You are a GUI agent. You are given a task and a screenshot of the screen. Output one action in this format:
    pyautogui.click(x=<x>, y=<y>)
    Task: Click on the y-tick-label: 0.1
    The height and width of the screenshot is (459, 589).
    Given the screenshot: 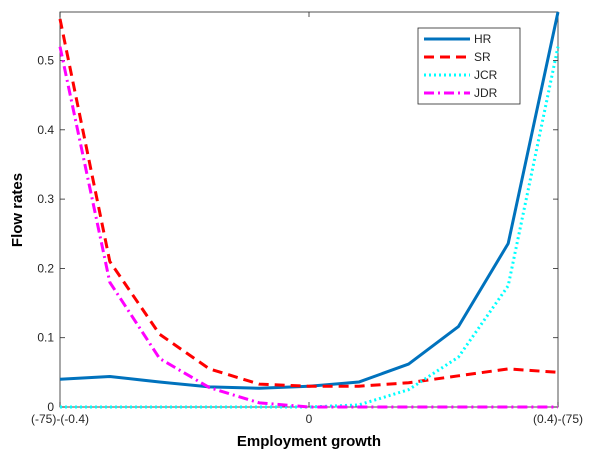 What is the action you would take?
    pyautogui.click(x=45, y=338)
    